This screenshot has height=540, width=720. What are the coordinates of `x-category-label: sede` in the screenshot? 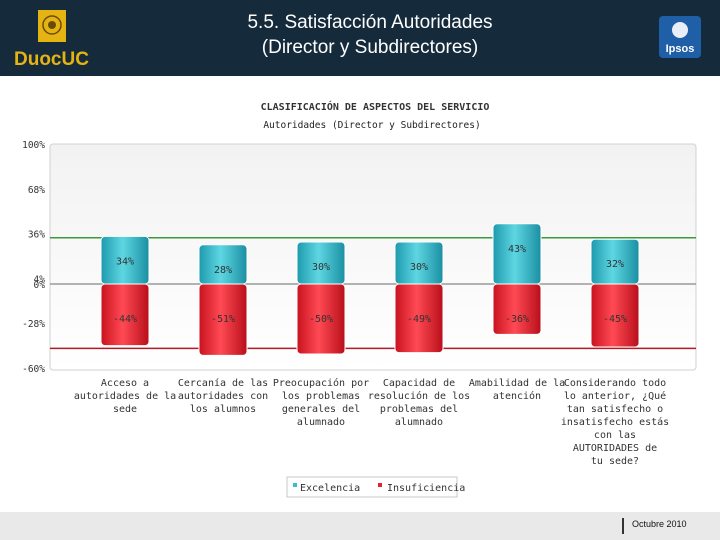 It's located at (125, 409).